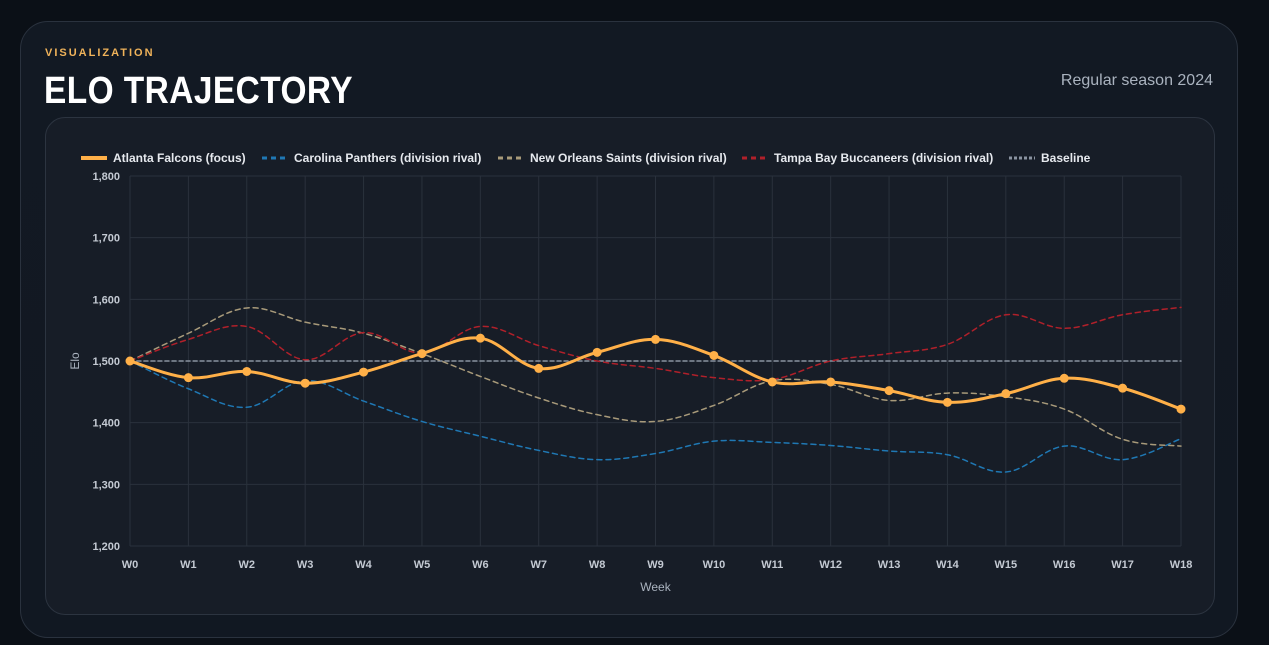 The image size is (1269, 645). Describe the element at coordinates (948, 565) in the screenshot. I see `x-tick-label: W14` at that location.